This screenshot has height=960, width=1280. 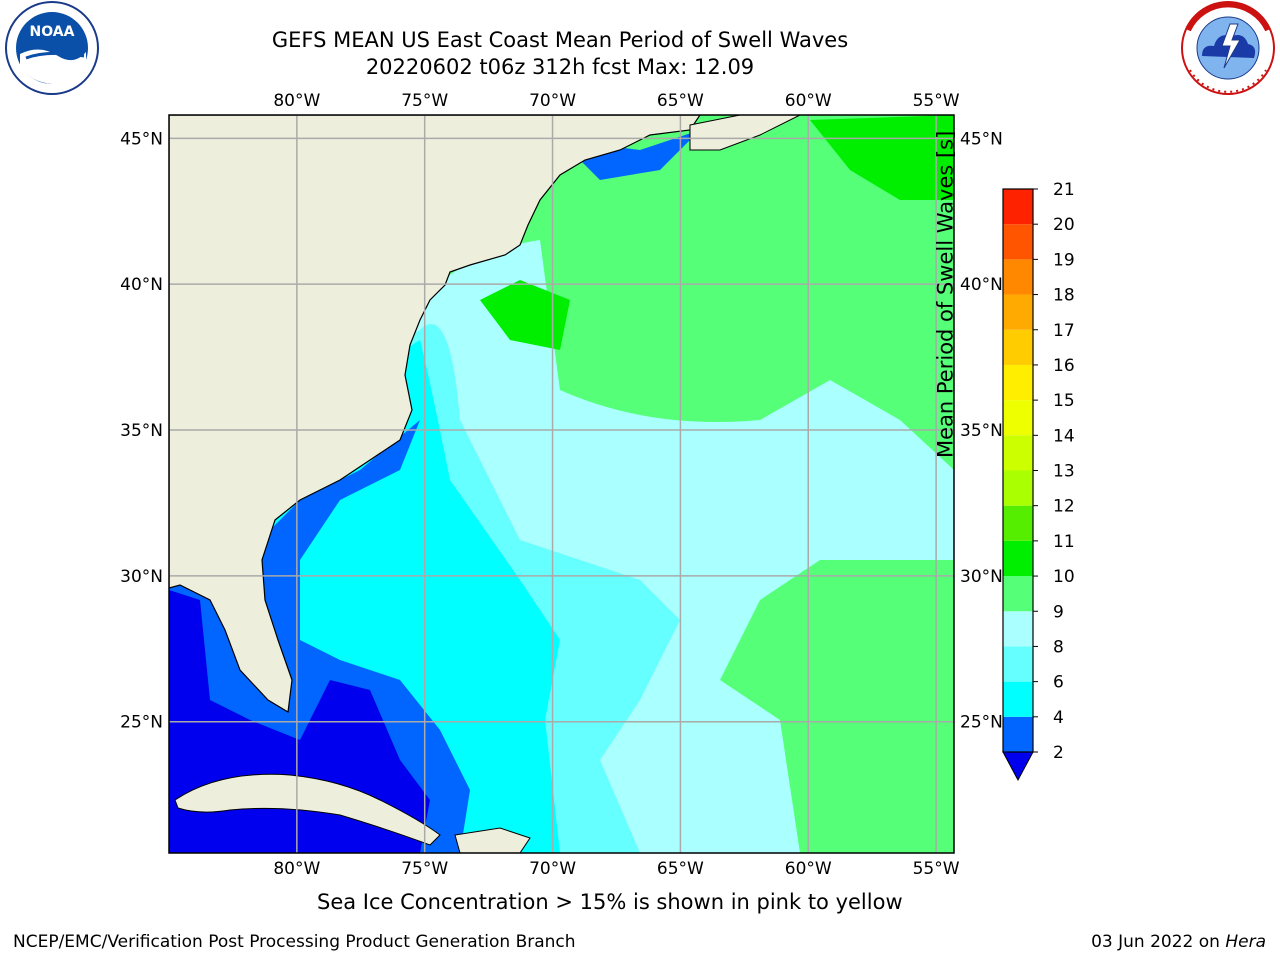 I want to click on map-subtitle: 20220602 t06z 312h fcst Max: 12.09, so click(x=560, y=67).